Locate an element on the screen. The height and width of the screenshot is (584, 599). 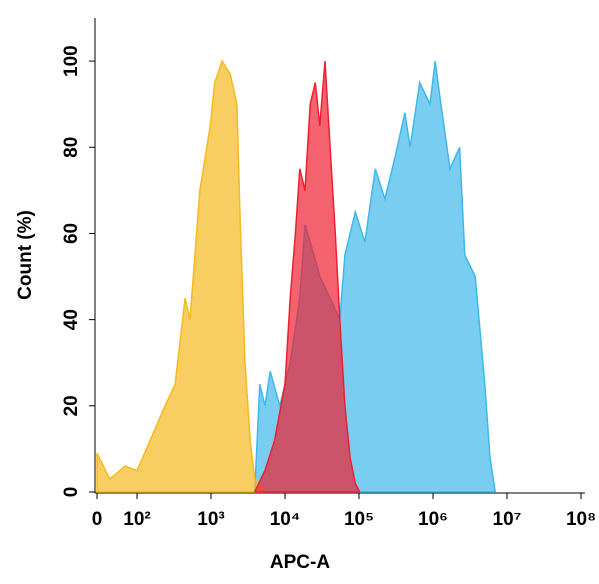
x-tick-label: 10² is located at coordinates (136, 519).